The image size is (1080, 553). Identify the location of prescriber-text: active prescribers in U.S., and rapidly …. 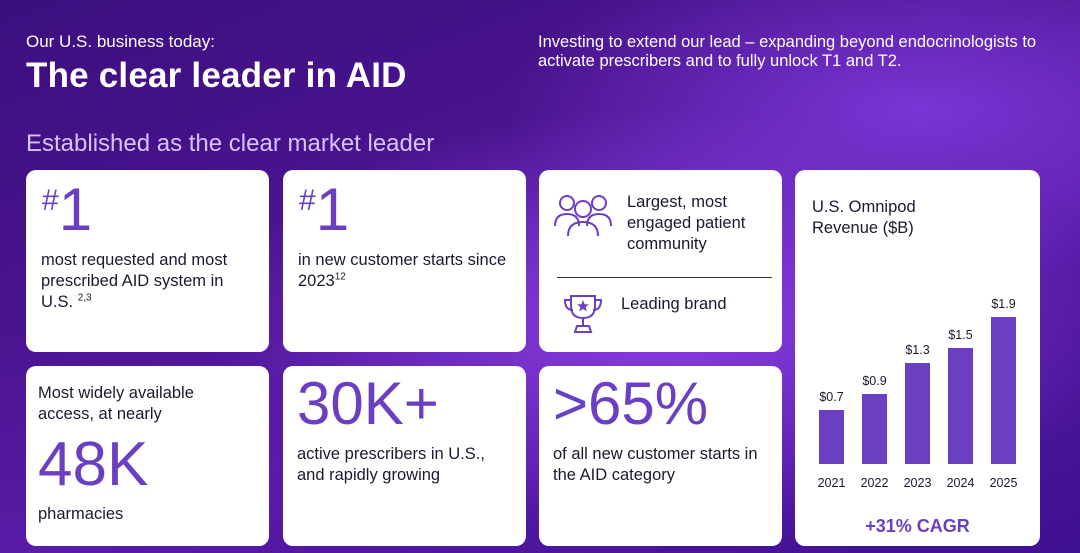
(391, 464).